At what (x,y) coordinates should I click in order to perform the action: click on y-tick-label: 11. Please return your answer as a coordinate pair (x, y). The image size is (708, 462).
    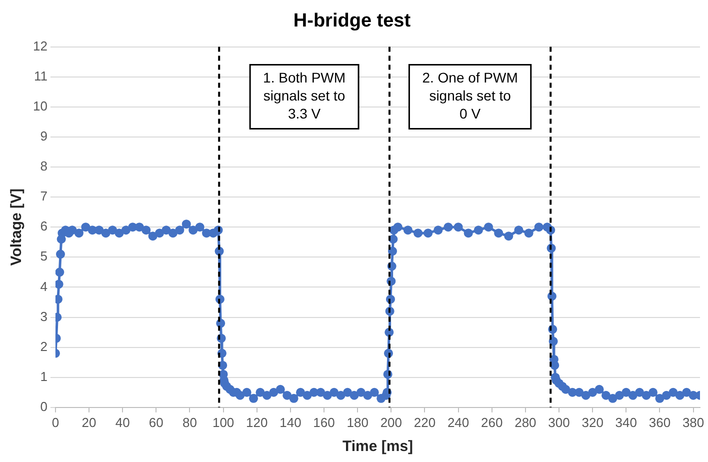
    Looking at the image, I should click on (41, 76).